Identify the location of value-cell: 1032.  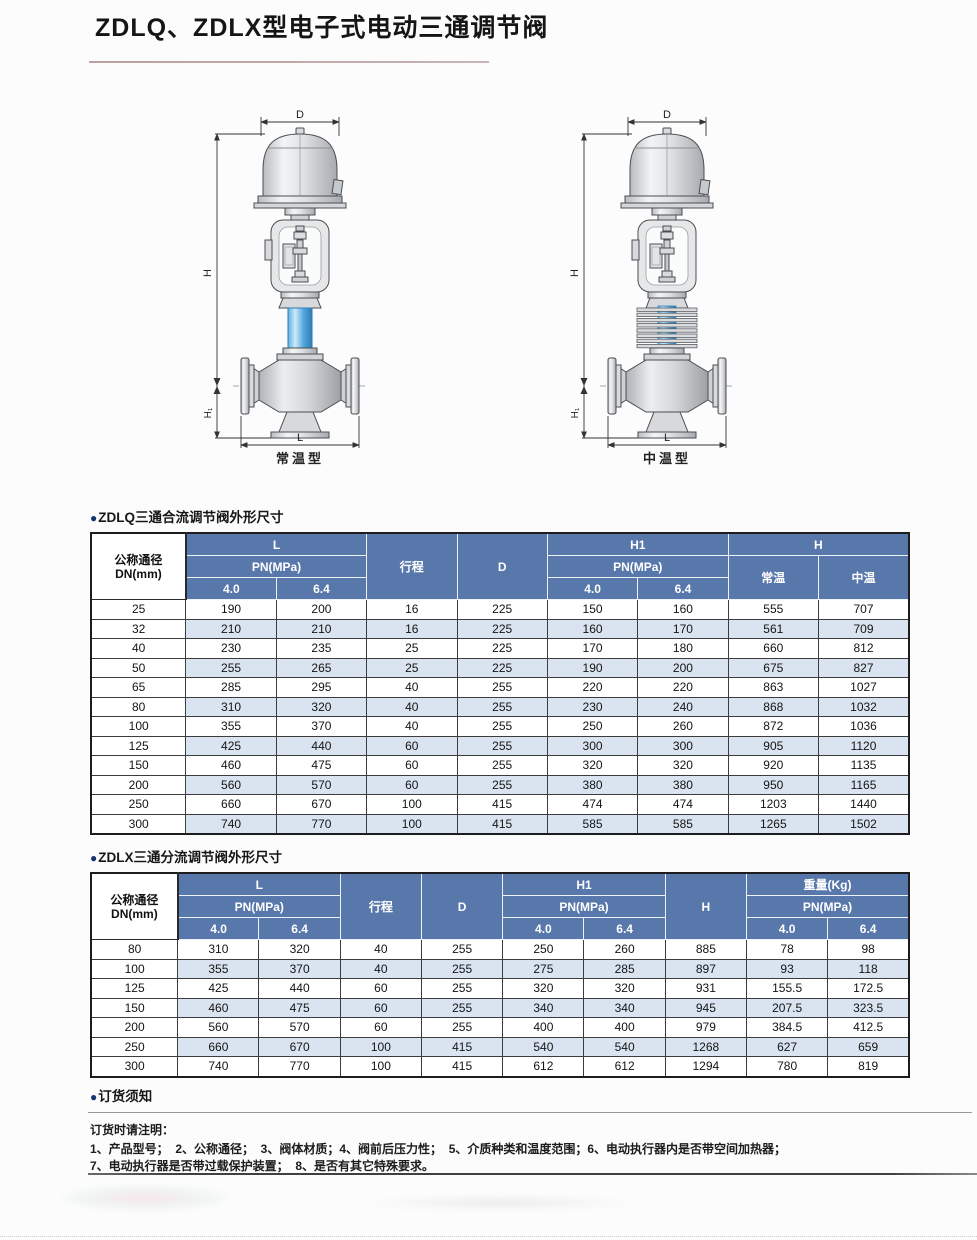
(864, 706).